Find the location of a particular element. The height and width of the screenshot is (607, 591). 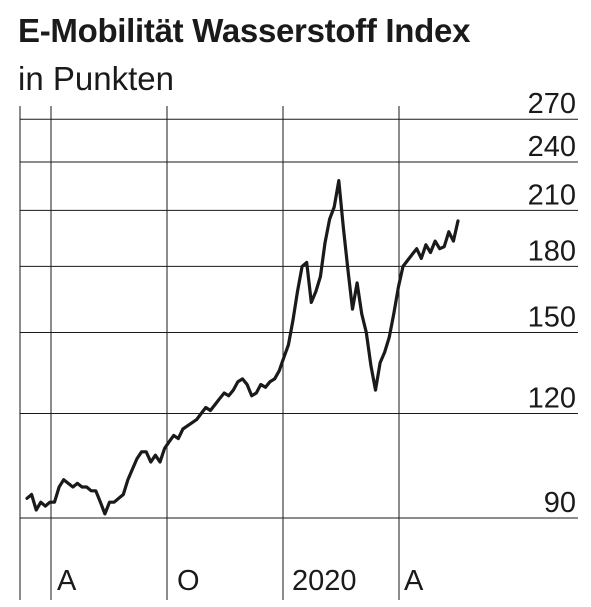

y-tick-label: 90 is located at coordinates (560, 503).